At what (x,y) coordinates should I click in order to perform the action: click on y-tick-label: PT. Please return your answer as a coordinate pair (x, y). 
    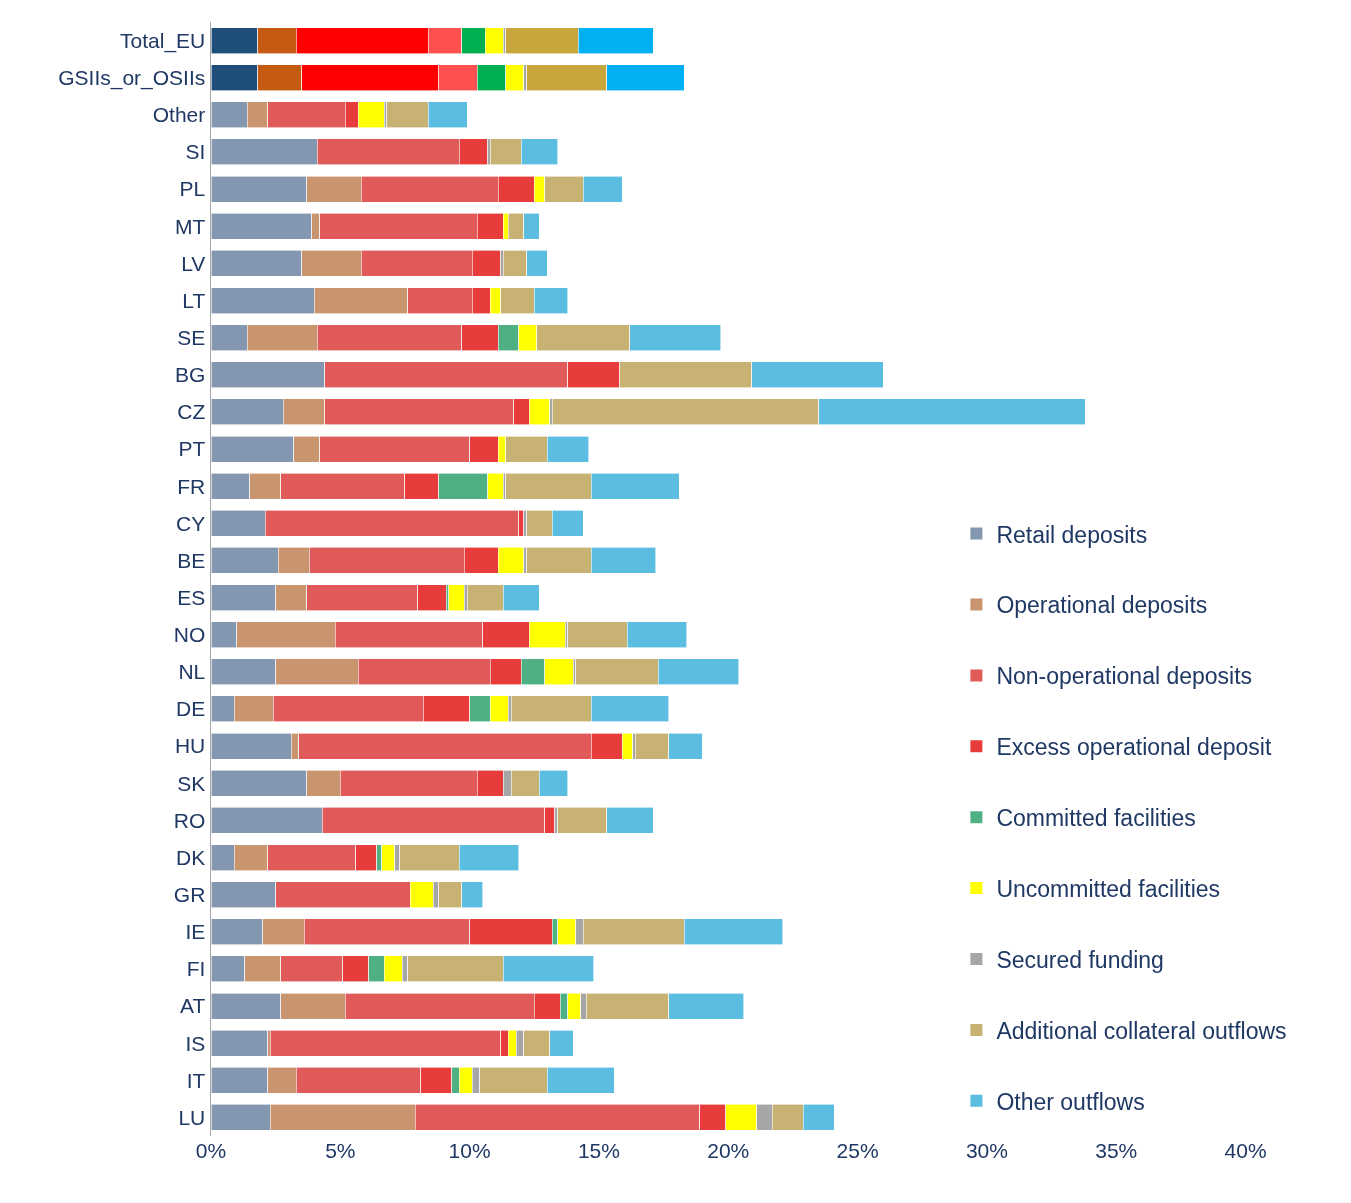
    Looking at the image, I should click on (192, 449).